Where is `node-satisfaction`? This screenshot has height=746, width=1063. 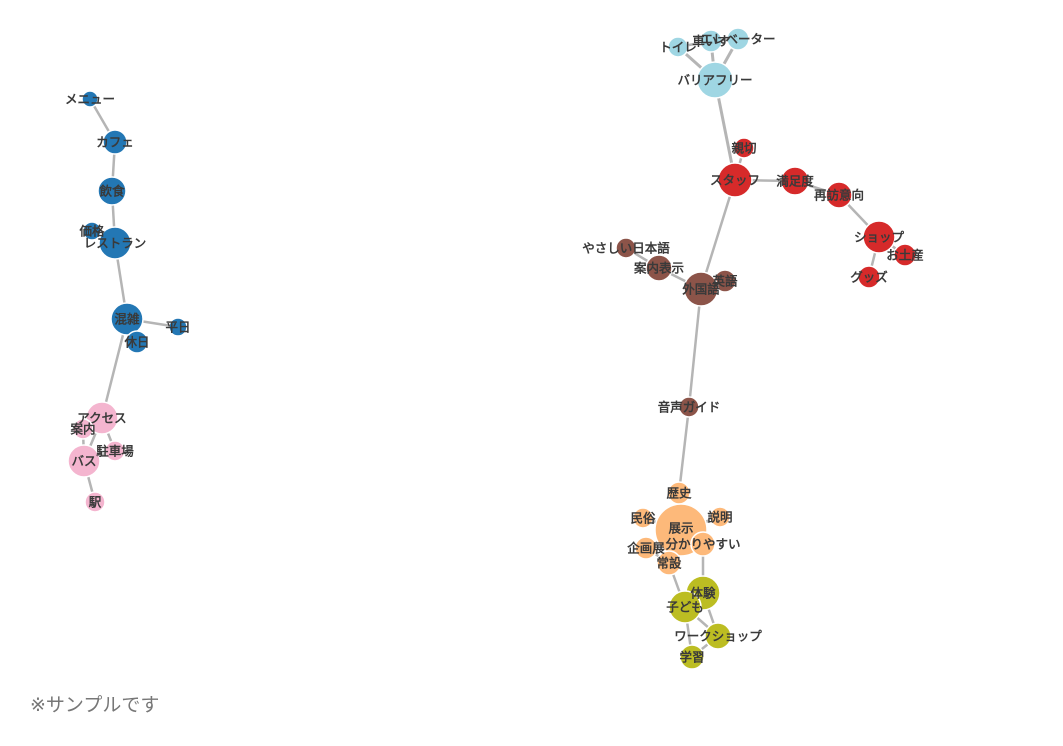 node-satisfaction is located at coordinates (795, 181).